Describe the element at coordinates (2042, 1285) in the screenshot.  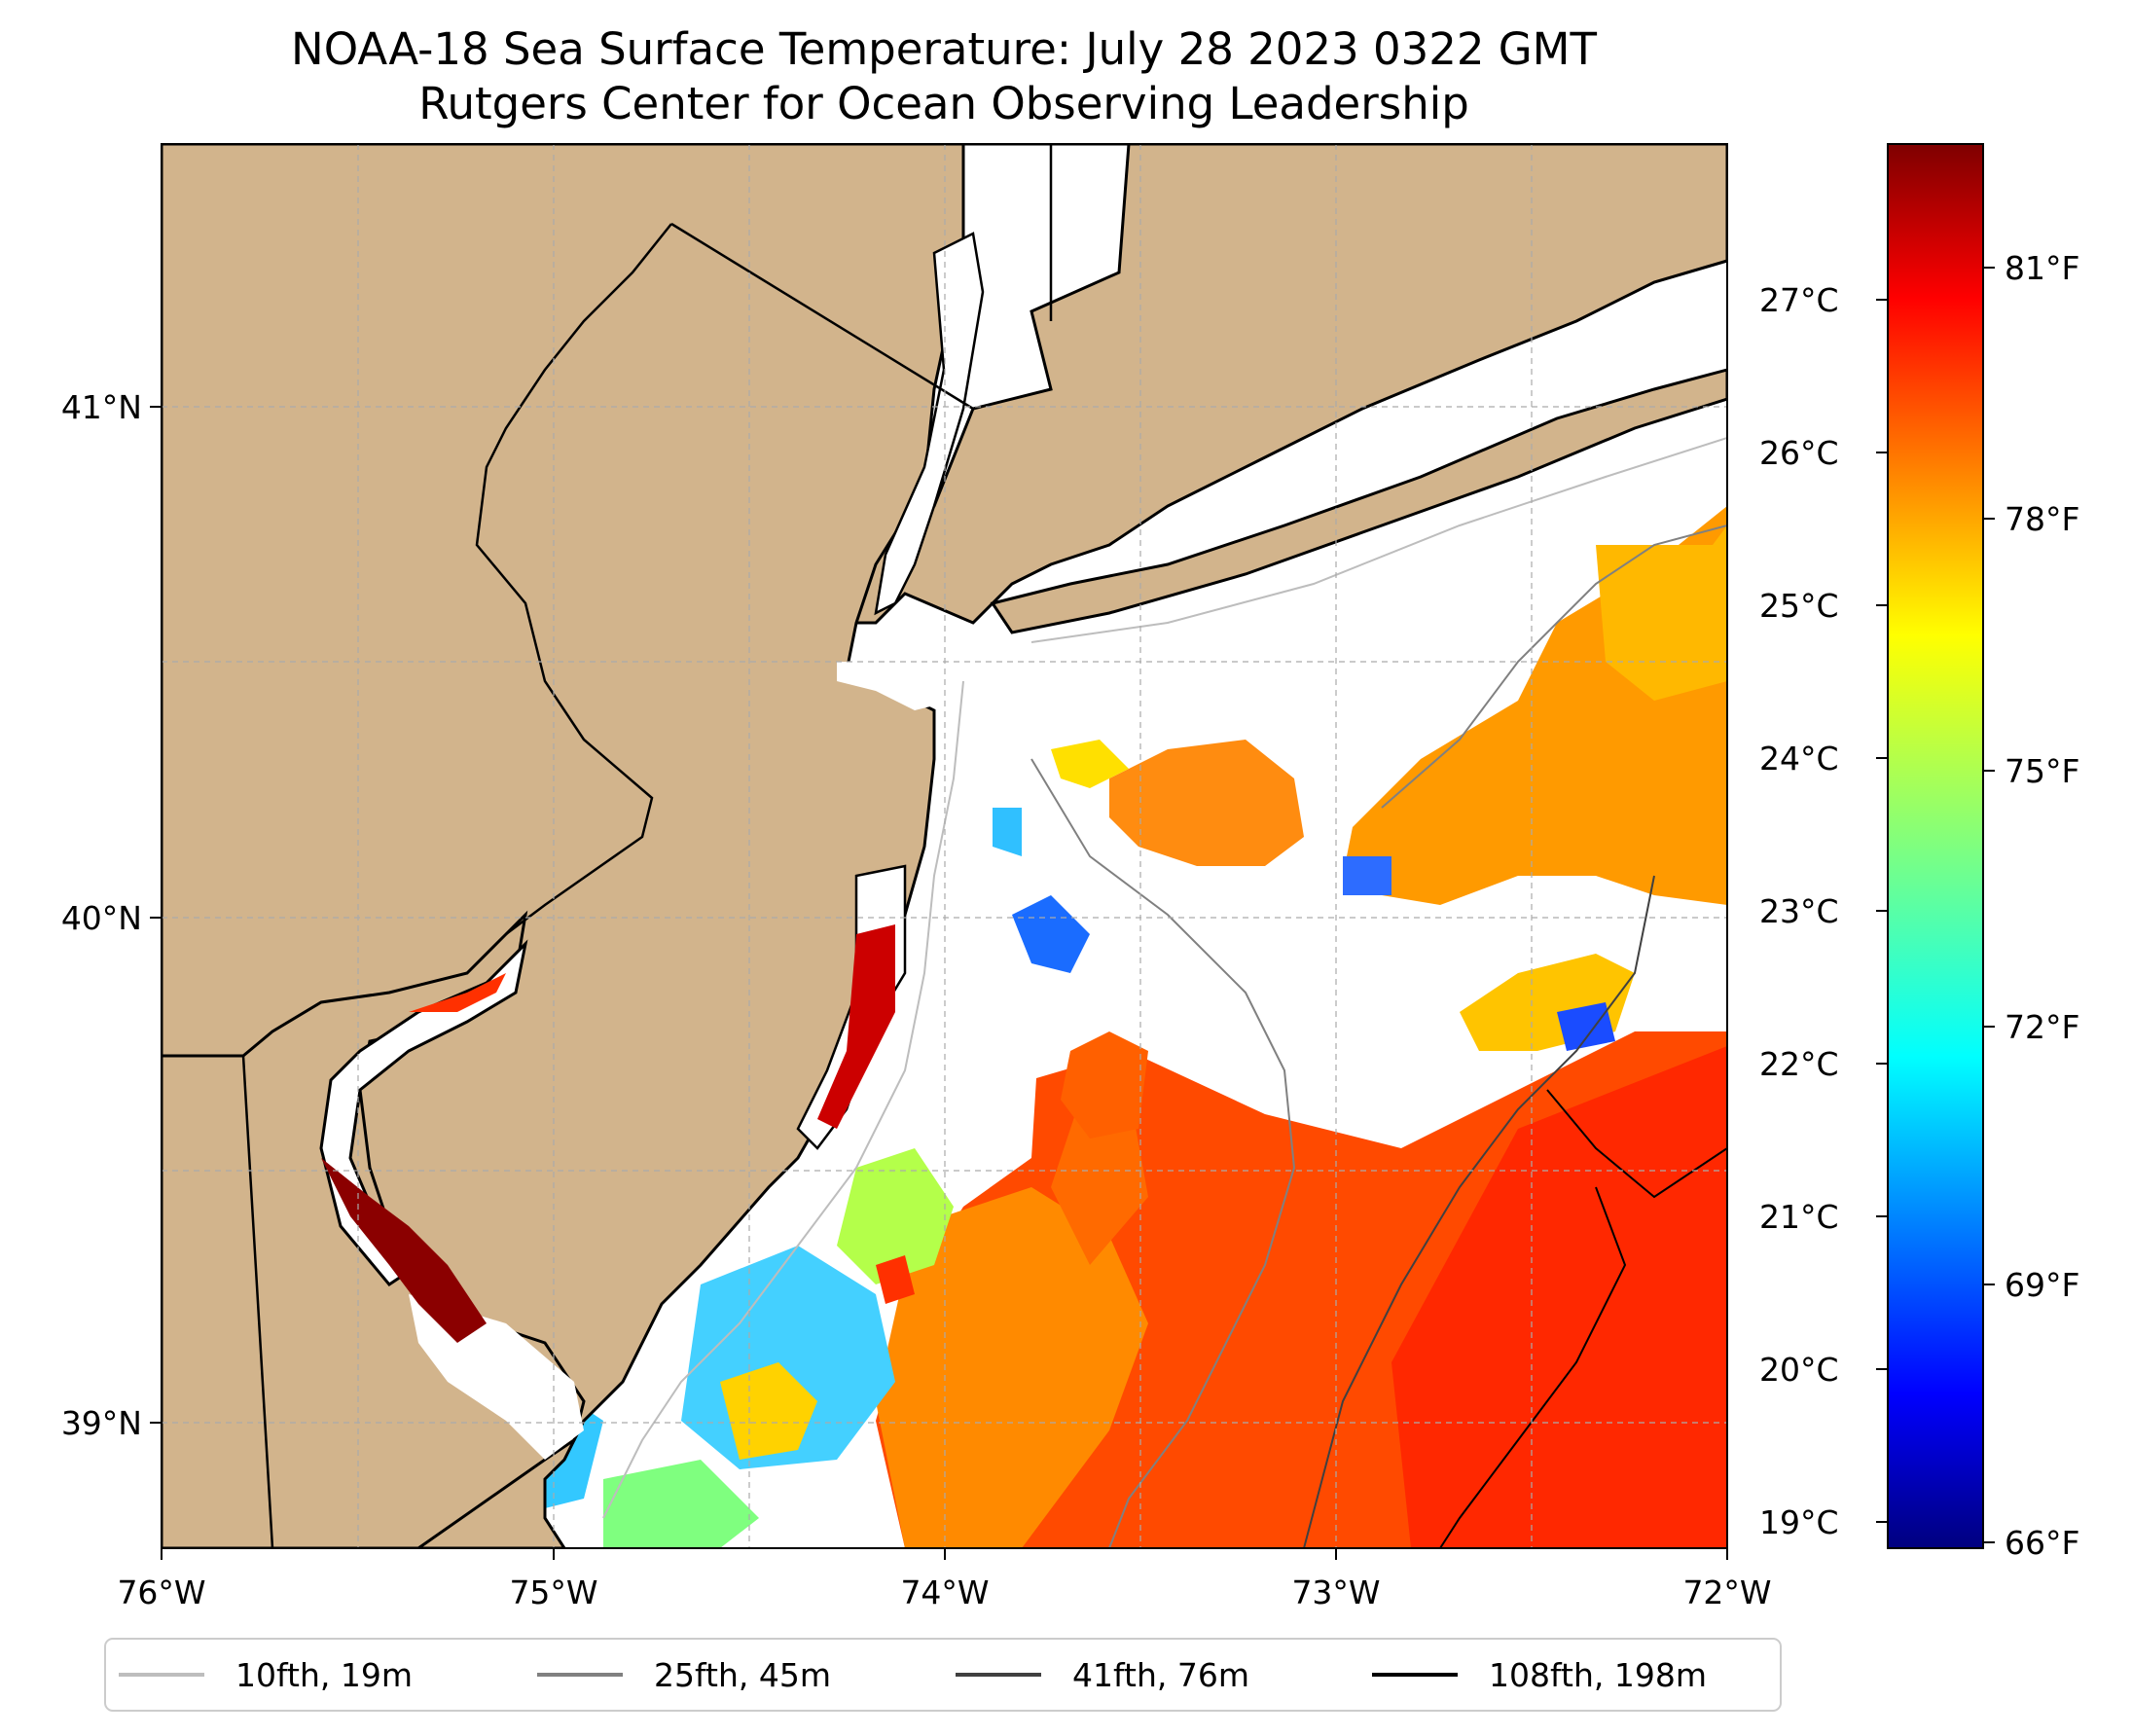
I see `fahrenheit-label: 69°F` at that location.